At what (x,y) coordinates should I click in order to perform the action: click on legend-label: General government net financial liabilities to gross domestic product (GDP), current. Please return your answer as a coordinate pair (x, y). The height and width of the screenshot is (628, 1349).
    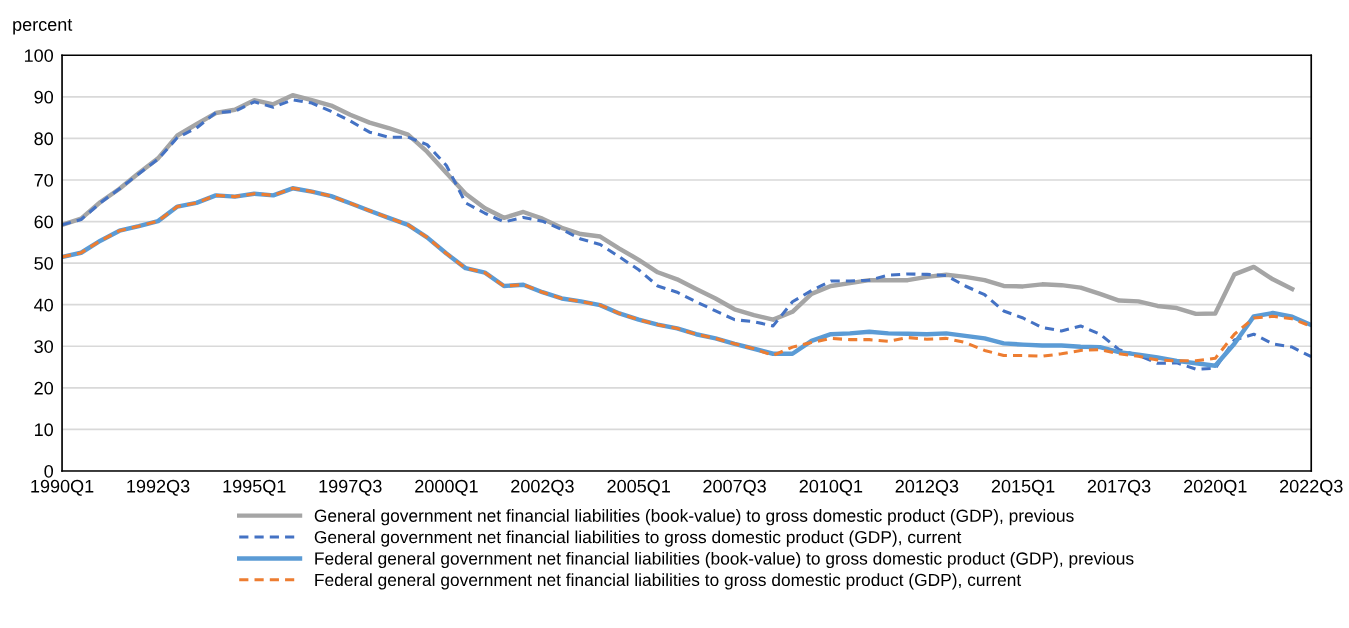
    Looking at the image, I should click on (638, 538).